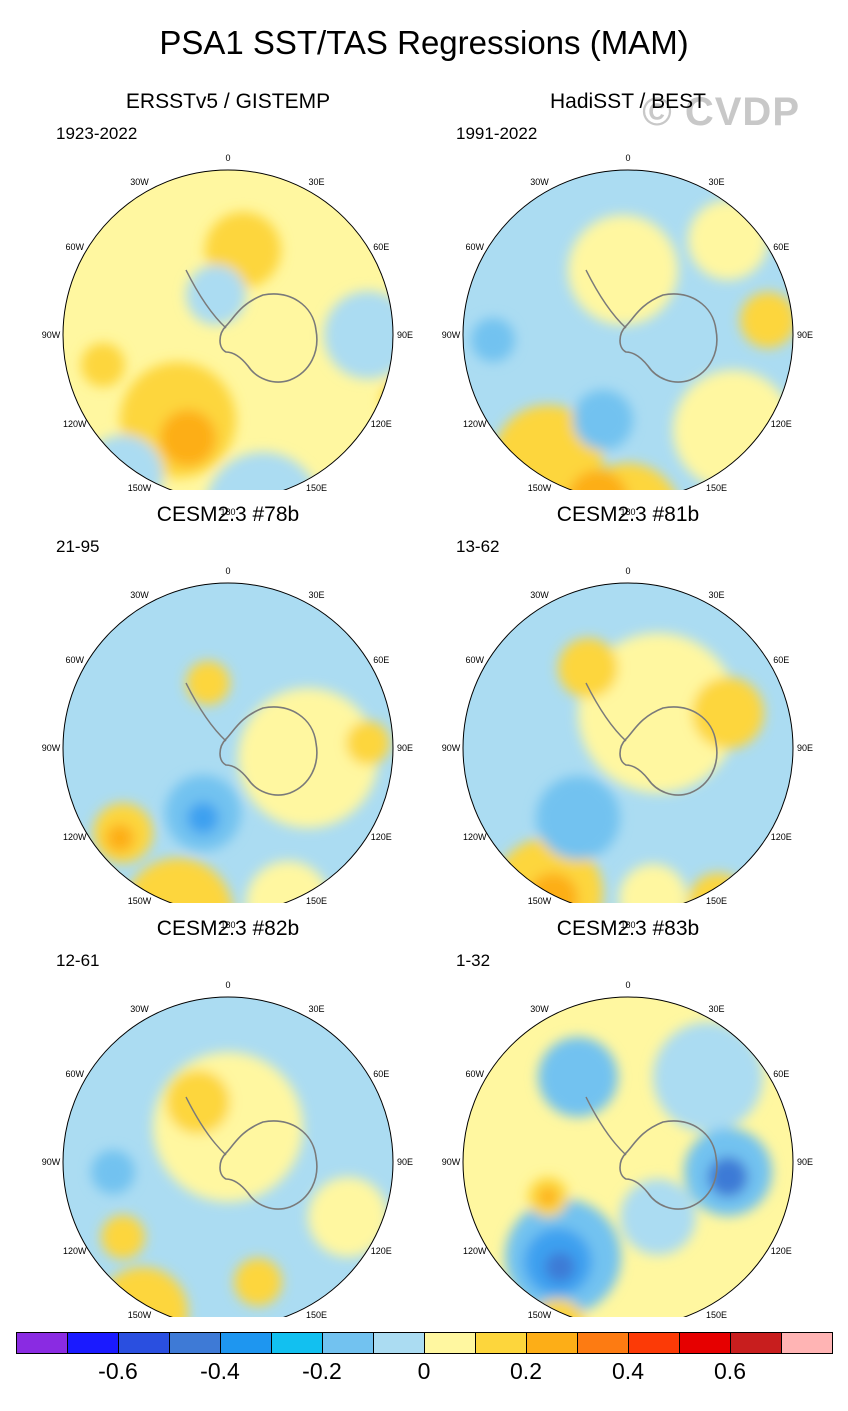  Describe the element at coordinates (118, 1371) in the screenshot. I see `colorbar-tick-label: -0.6` at that location.